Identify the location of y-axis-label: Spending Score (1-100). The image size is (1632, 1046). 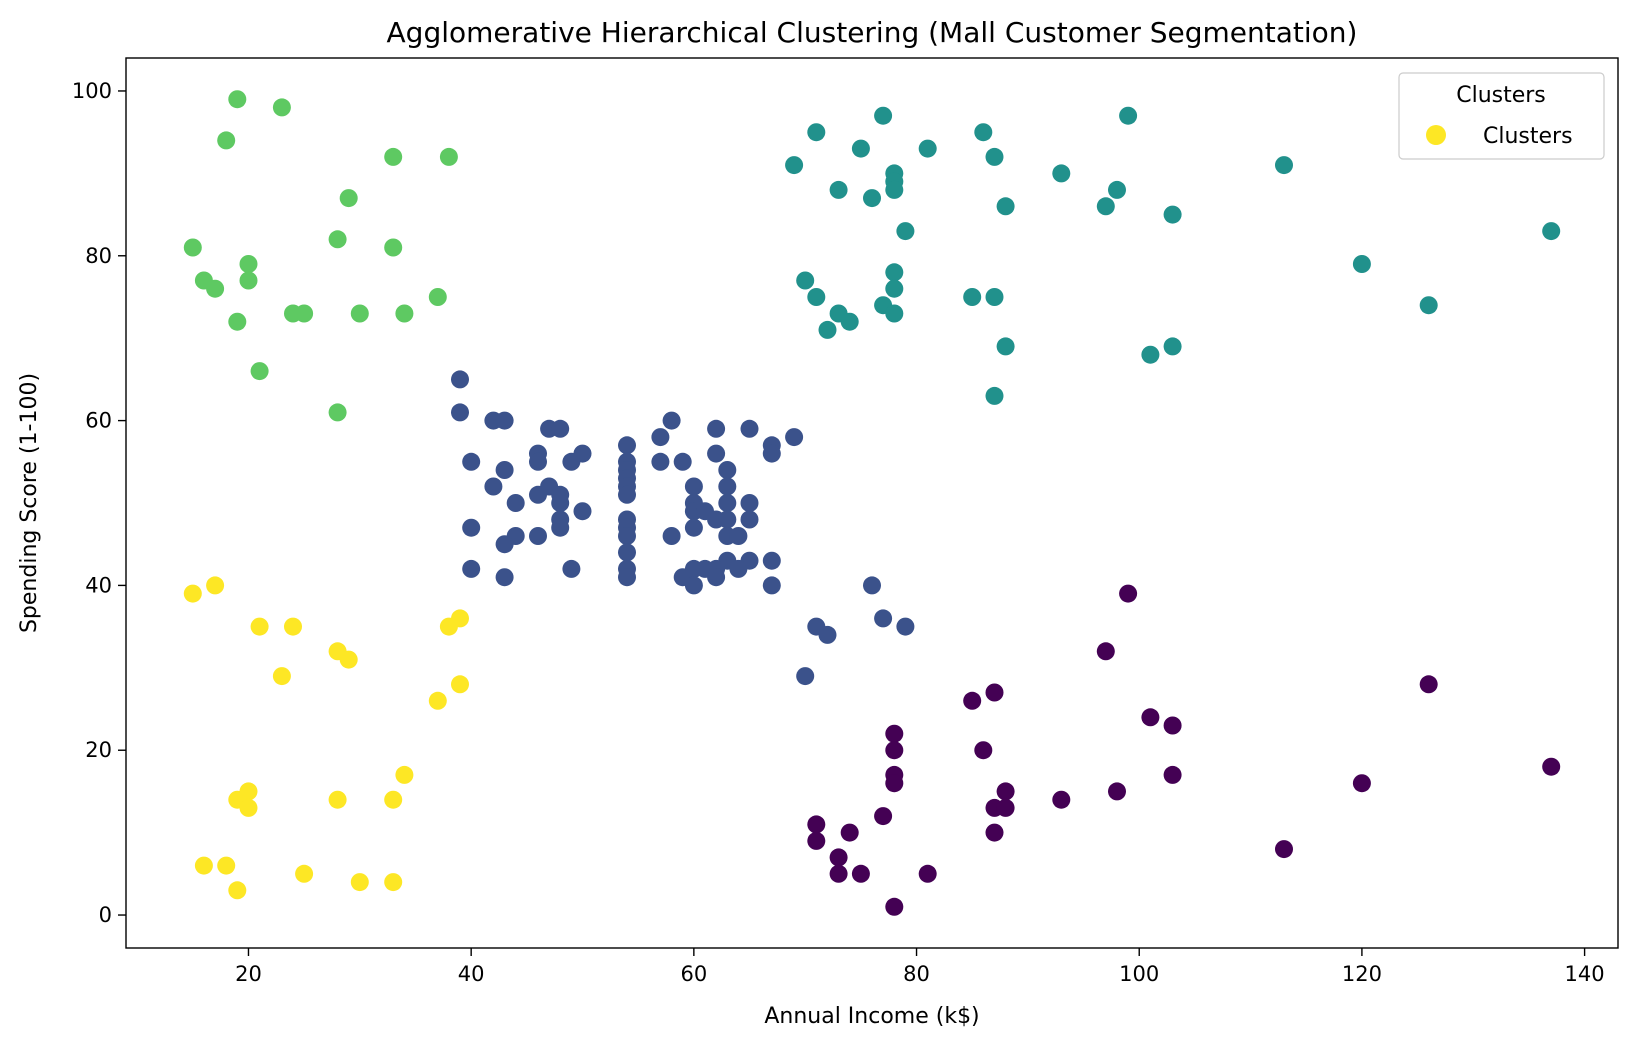
(29, 503).